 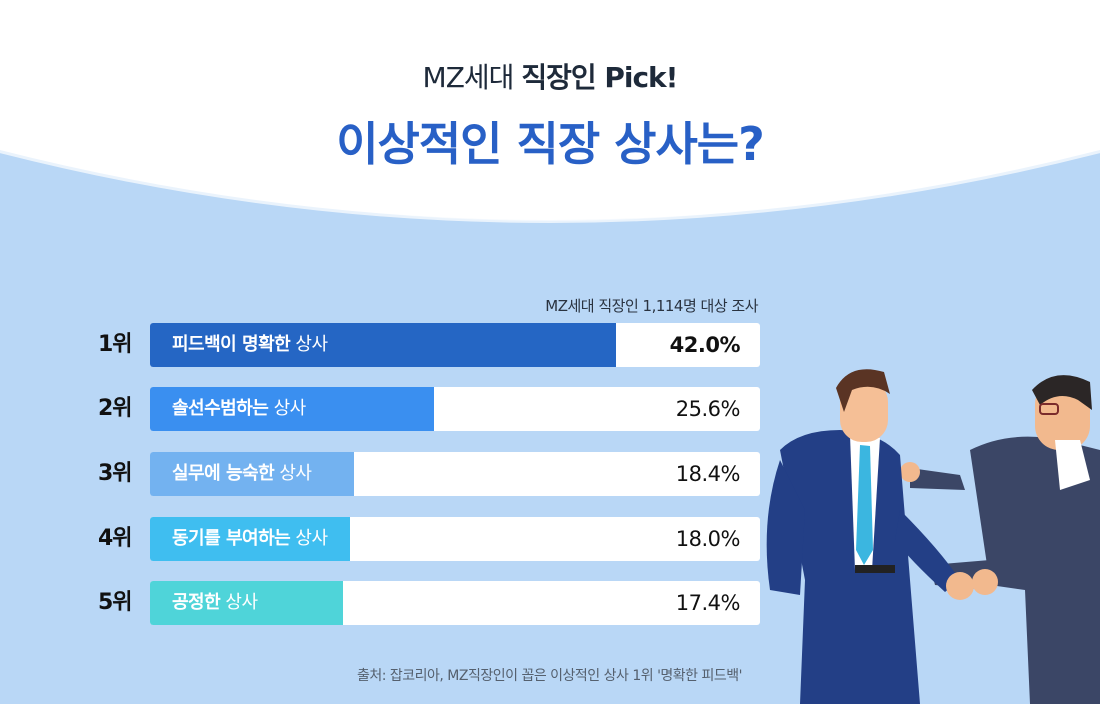 What do you see at coordinates (550, 144) in the screenshot?
I see `page-title: 이상적인 직장 상사는?` at bounding box center [550, 144].